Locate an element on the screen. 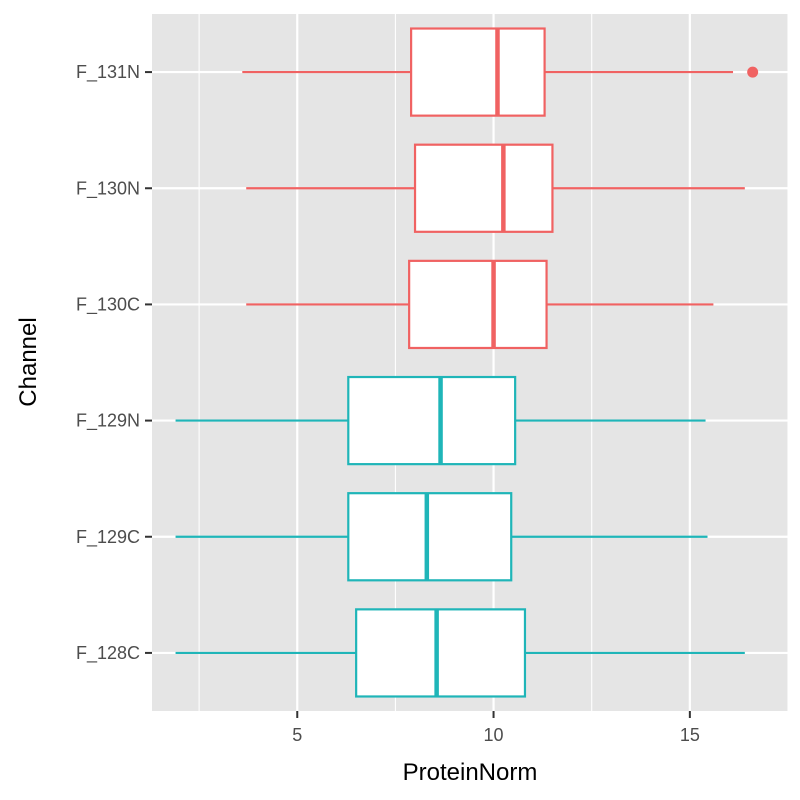 This screenshot has width=800, height=800. box-f-129c is located at coordinates (441, 537).